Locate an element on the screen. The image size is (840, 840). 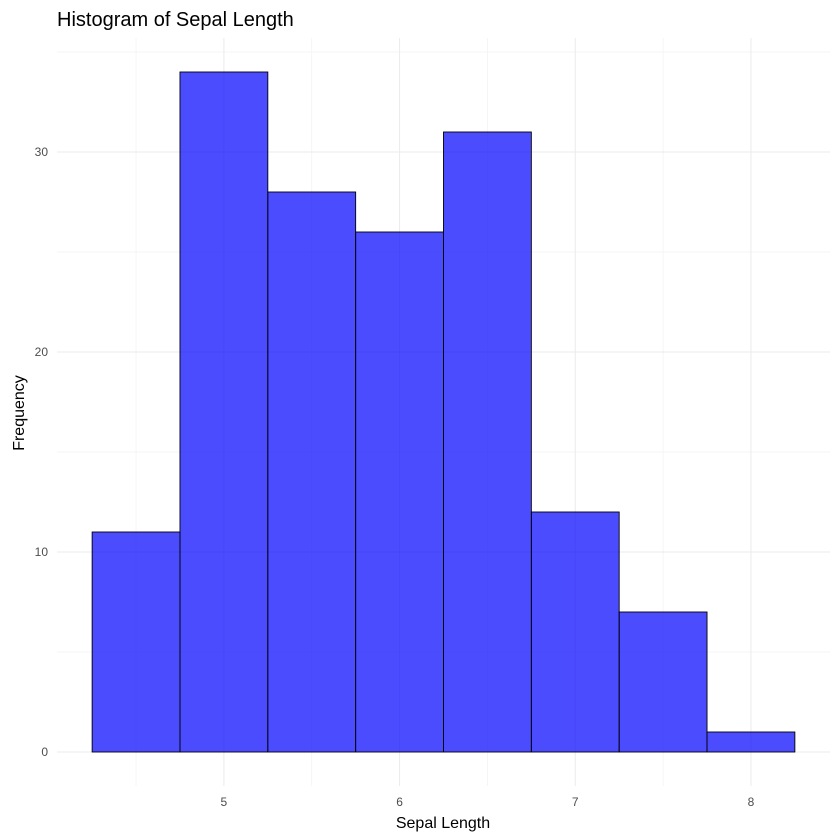
x-tick-label: 8 is located at coordinates (751, 802).